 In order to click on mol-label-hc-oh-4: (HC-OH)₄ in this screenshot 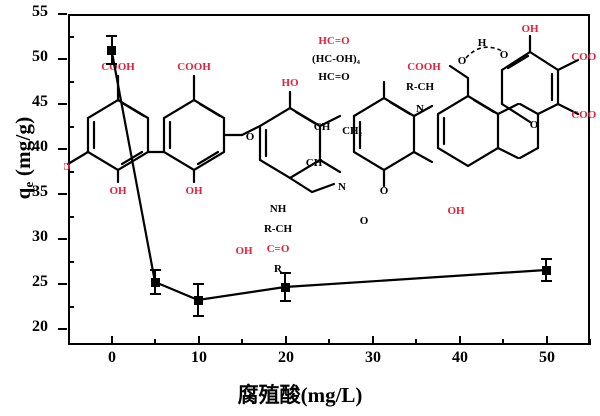, I will do `click(336, 59)`.